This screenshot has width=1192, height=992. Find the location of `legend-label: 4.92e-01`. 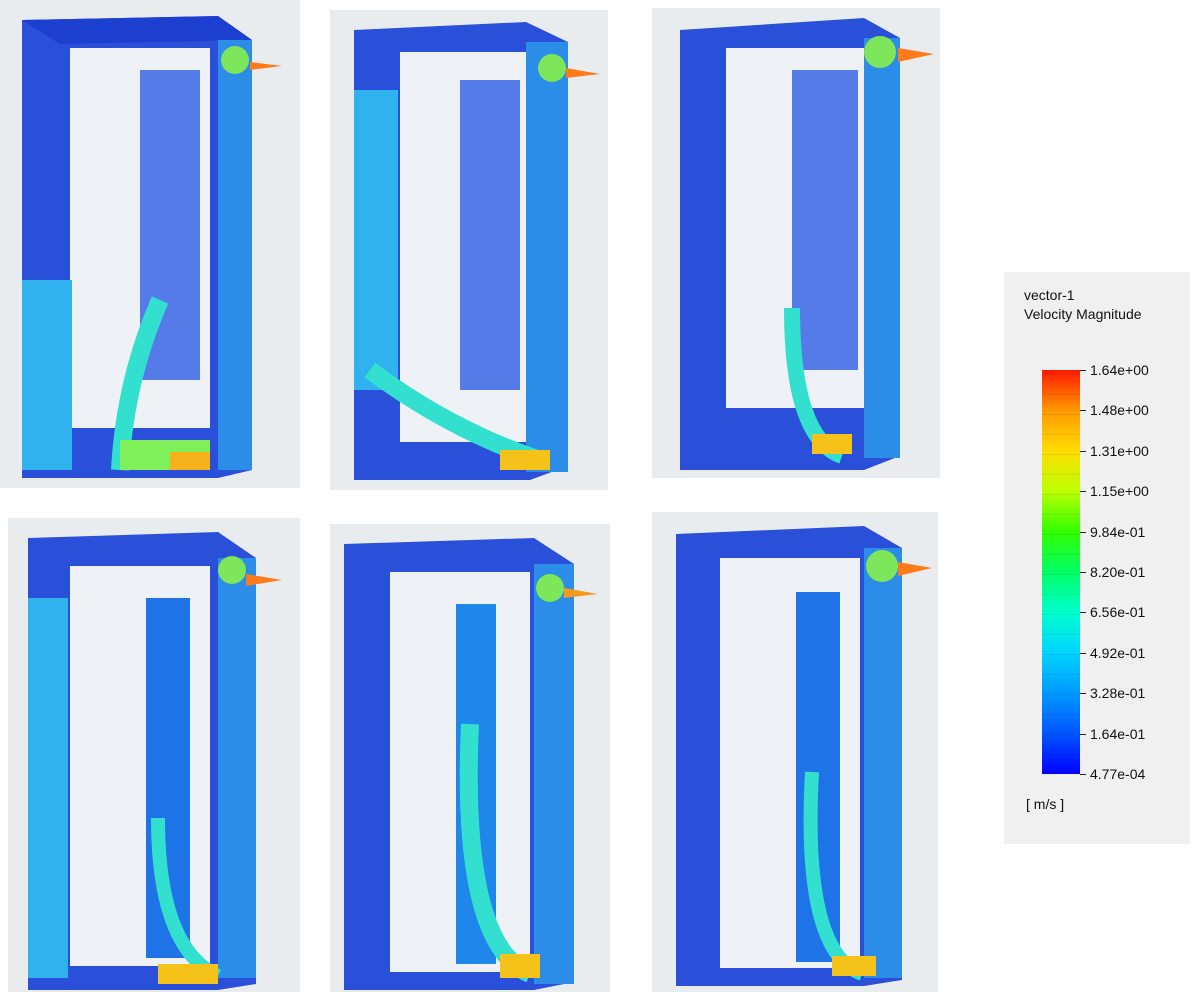

legend-label: 4.92e-01 is located at coordinates (1118, 653).